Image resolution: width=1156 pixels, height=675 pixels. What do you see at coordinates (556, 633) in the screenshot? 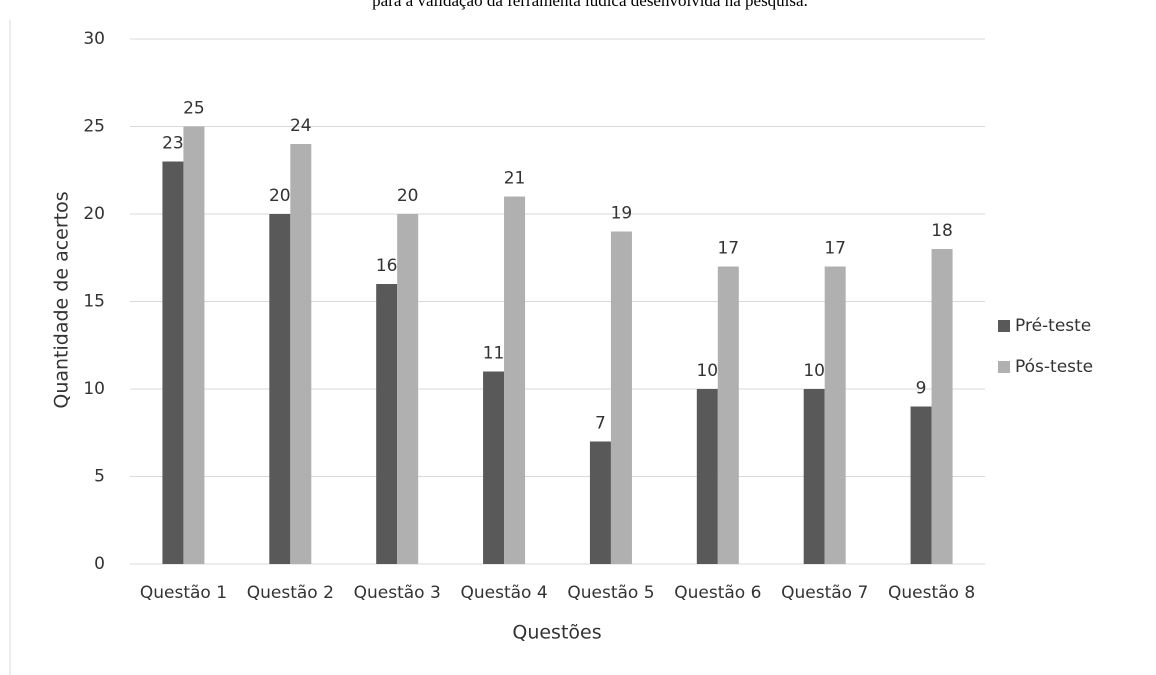
I see `x-axis-label: Questões` at bounding box center [556, 633].